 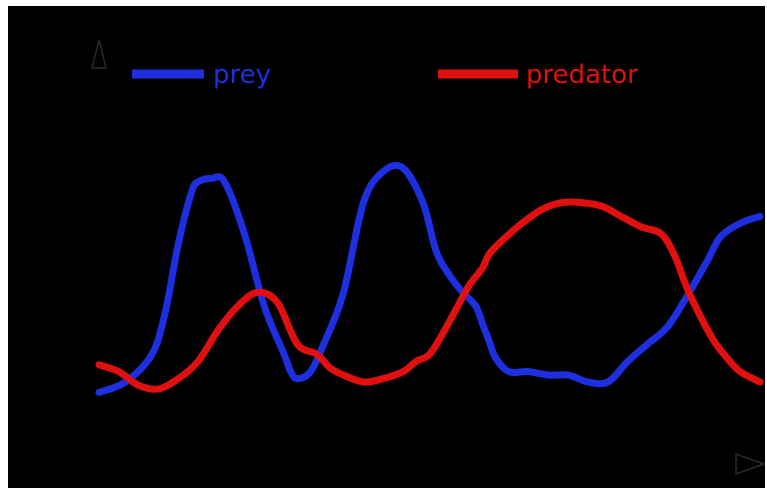 I want to click on x-axis-arrow-icon, so click(x=750, y=464).